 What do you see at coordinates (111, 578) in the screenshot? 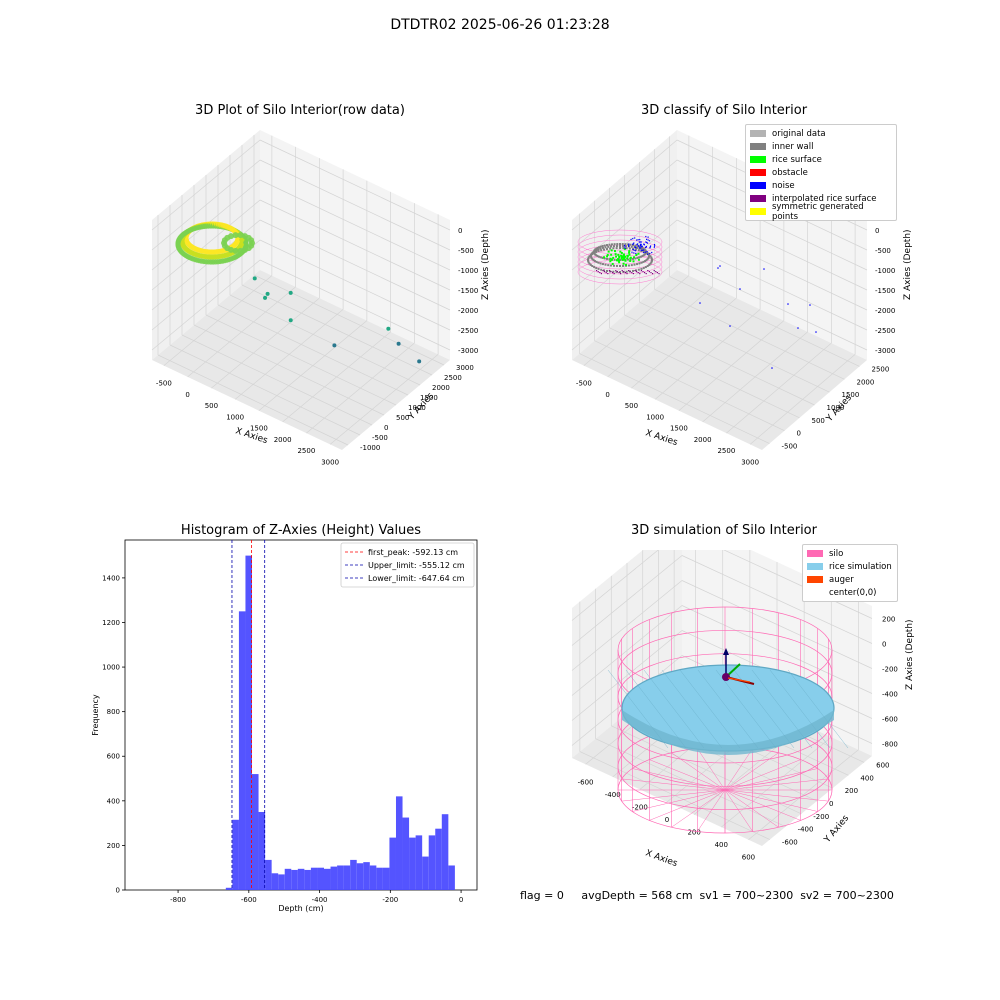
I see `y-tick-label: 1400` at bounding box center [111, 578].